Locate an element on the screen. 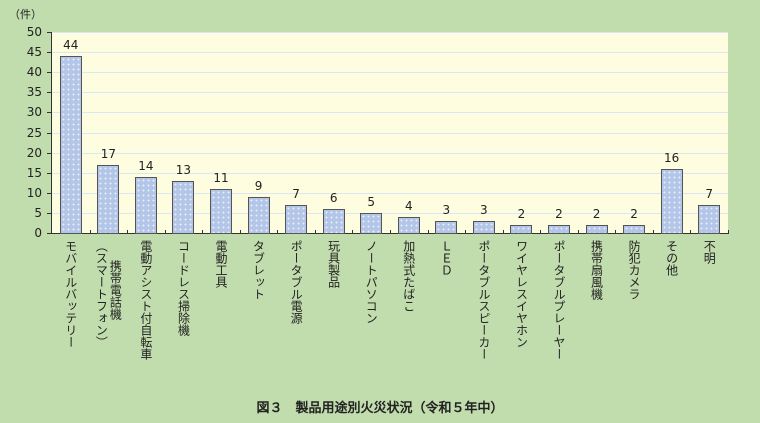  x-tick-label: 携帯扇風機 is located at coordinates (596, 270).